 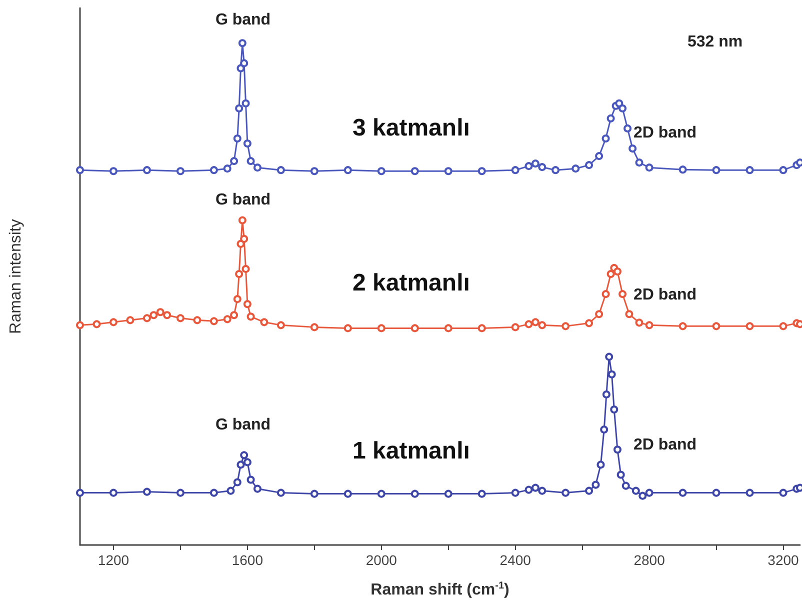 I want to click on series-label: 2 katmanlı, so click(x=411, y=283).